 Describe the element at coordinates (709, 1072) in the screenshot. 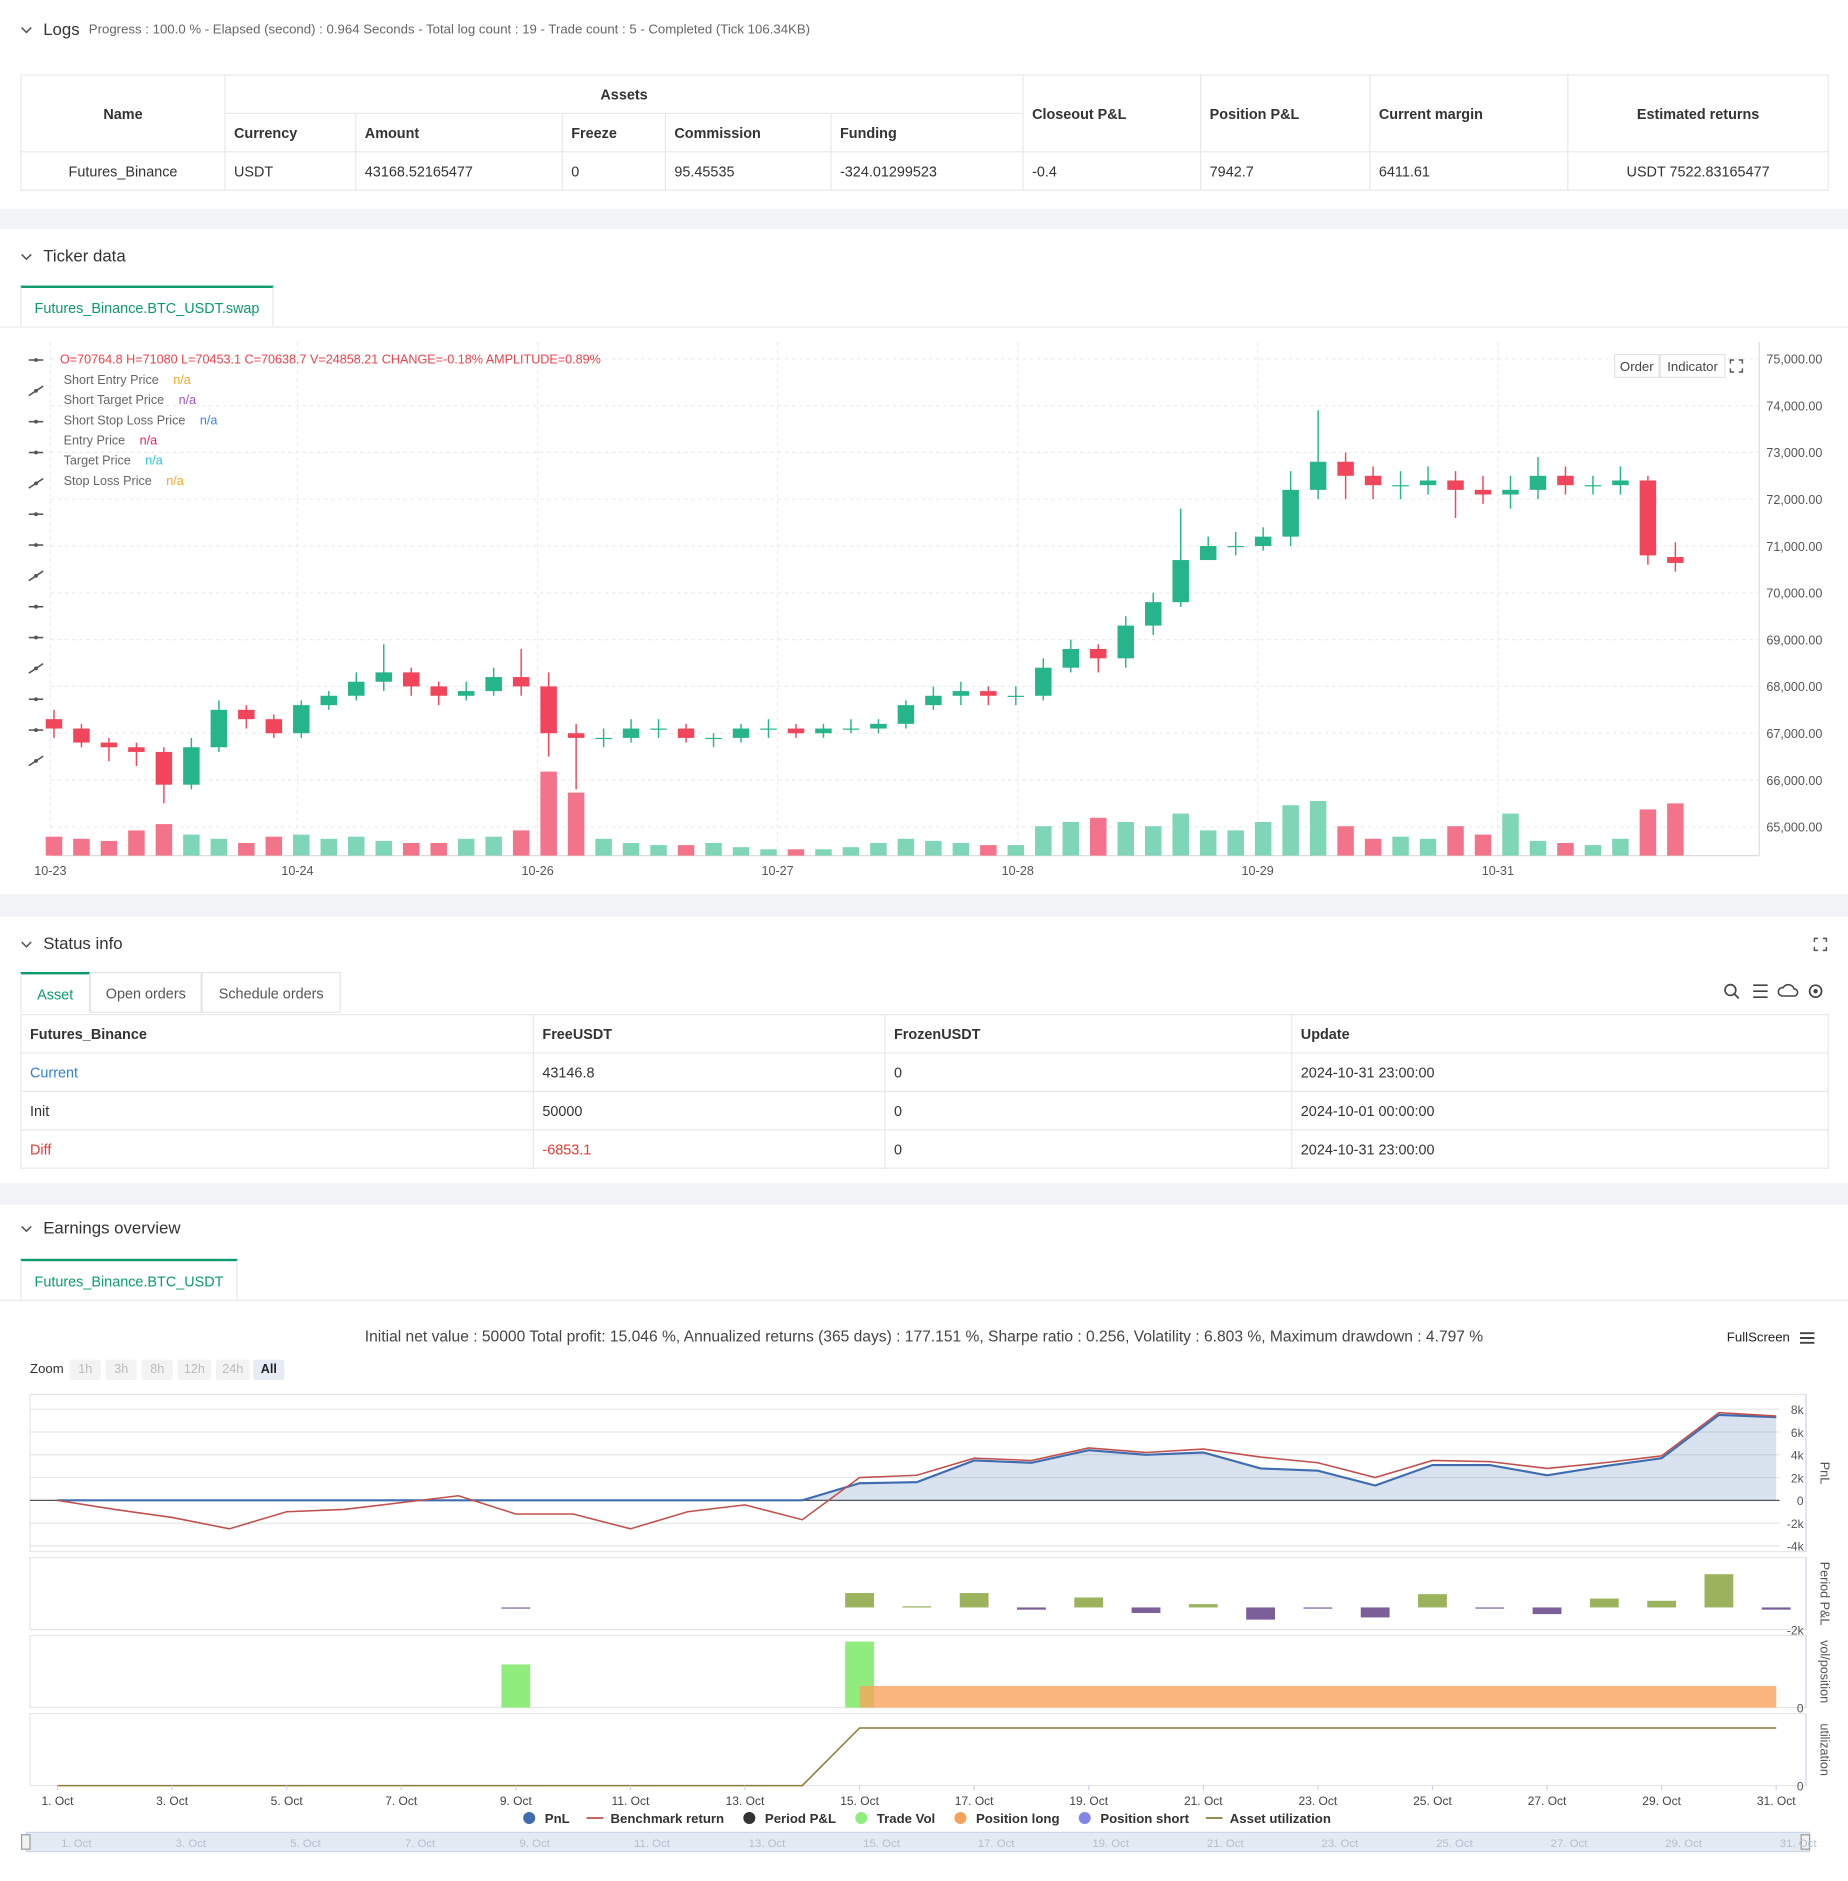

I see `table-cell: 43146.8` at that location.